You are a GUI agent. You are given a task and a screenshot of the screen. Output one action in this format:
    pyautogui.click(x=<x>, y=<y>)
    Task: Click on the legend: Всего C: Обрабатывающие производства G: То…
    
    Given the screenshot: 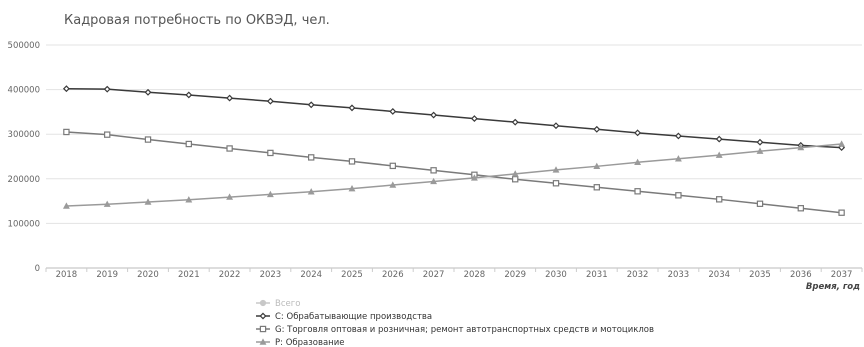 What is the action you would take?
    pyautogui.click(x=455, y=323)
    